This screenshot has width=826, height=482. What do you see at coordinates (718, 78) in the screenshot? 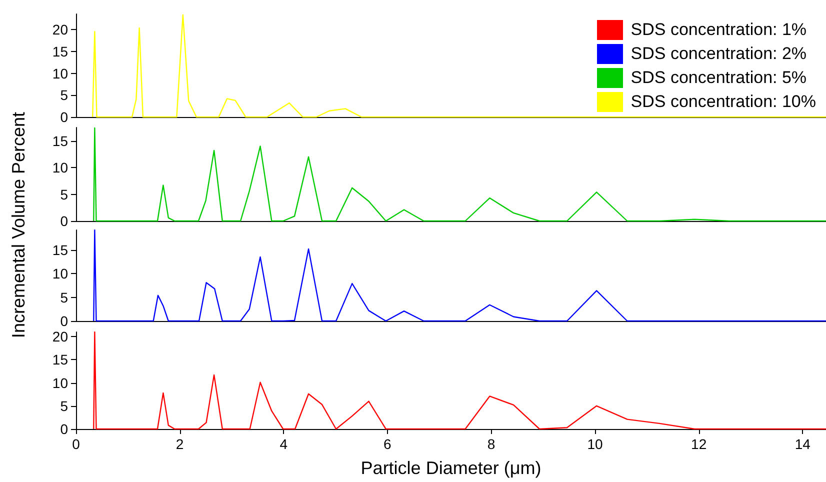
I see `legend-label: SDS concentration: 5%` at bounding box center [718, 78].